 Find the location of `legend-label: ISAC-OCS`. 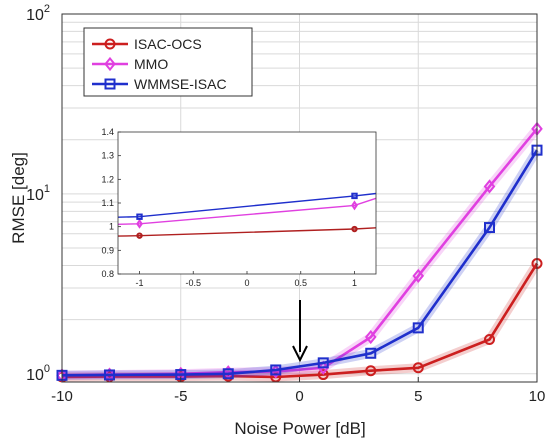

legend-label: ISAC-OCS is located at coordinates (168, 44).